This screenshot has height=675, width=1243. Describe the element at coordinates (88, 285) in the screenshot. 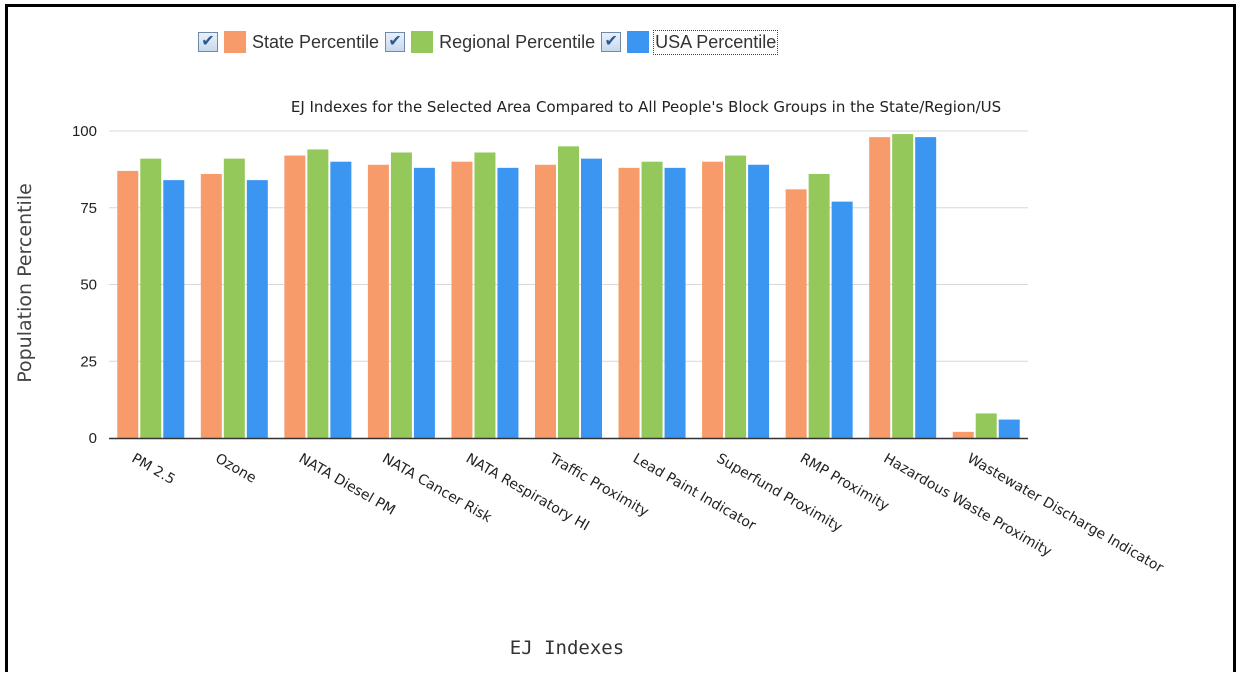

I see `y-tick-label: 50` at that location.